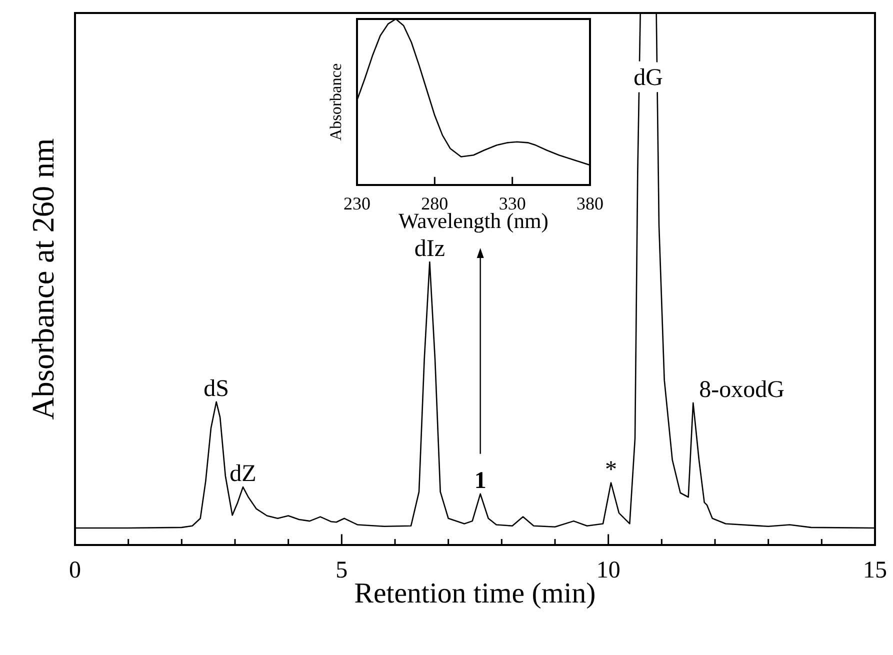  What do you see at coordinates (335, 102) in the screenshot?
I see `y-axis-title: Absorbance` at bounding box center [335, 102].